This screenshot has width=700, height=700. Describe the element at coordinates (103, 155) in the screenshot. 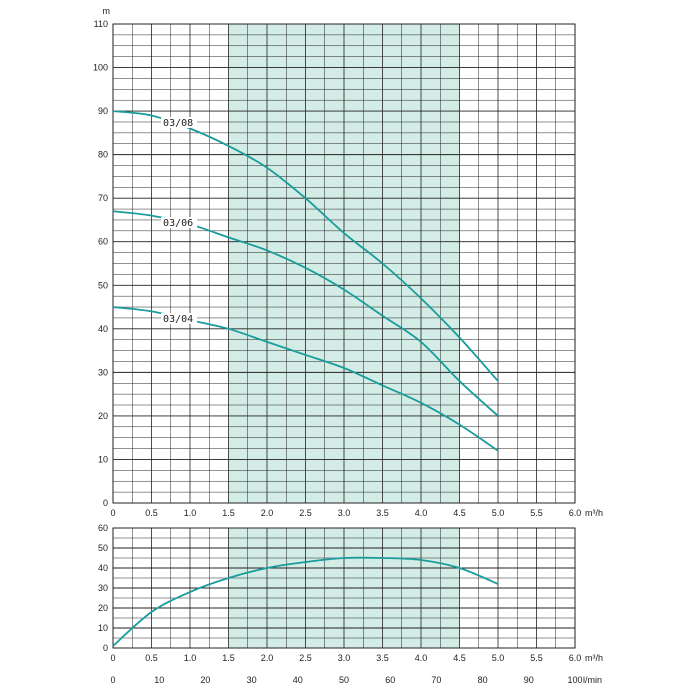

I see `y-tick-label: 80` at that location.